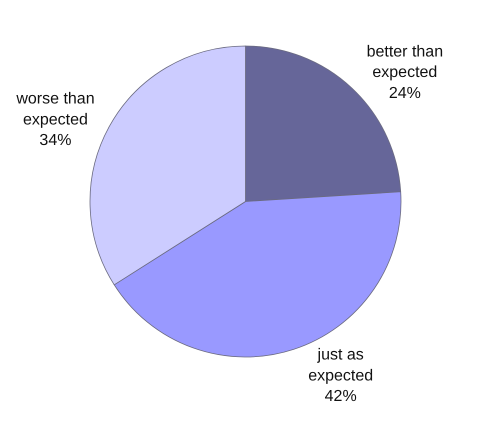 This screenshot has width=491, height=425. Describe the element at coordinates (404, 93) in the screenshot. I see `data-label: 24%` at that location.